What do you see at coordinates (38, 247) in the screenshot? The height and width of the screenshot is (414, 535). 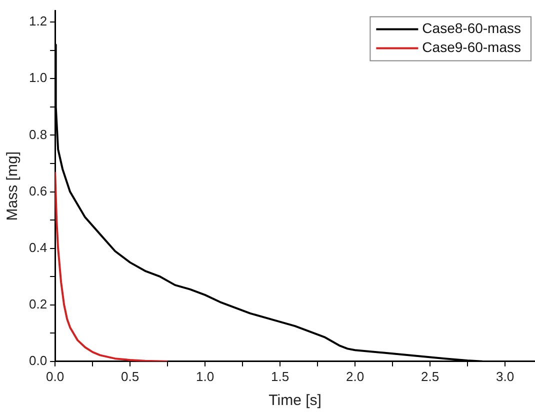 I see `y-tick-label: 0.4` at bounding box center [38, 247].